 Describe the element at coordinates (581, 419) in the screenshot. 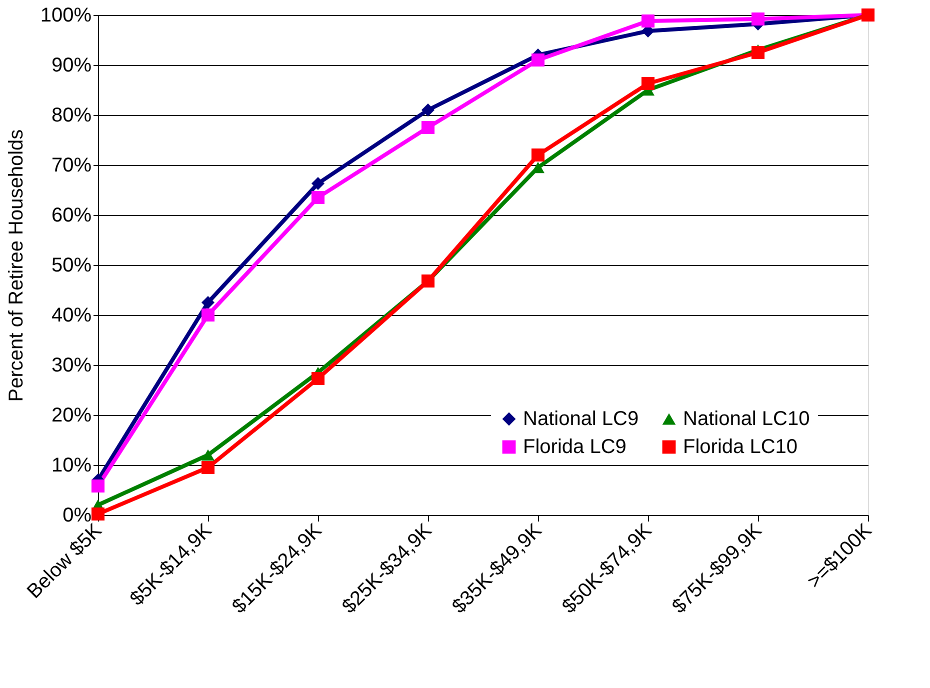

I see `legend-label: National LC9` at that location.